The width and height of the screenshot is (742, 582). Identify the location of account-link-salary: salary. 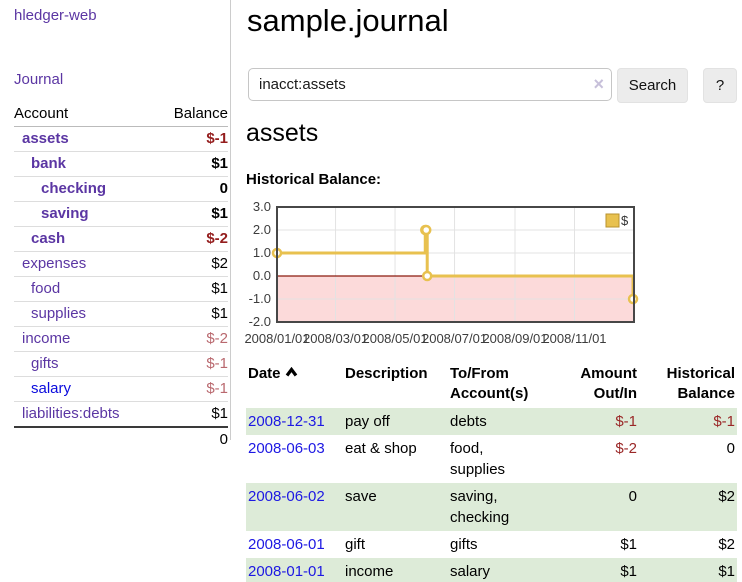
(51, 388).